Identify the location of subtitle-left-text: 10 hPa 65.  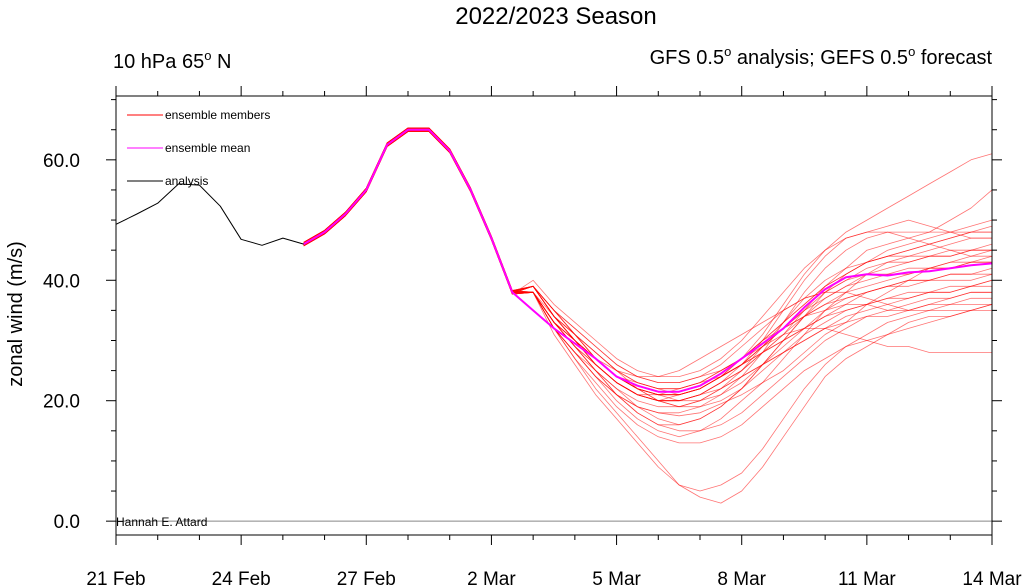
(158, 62).